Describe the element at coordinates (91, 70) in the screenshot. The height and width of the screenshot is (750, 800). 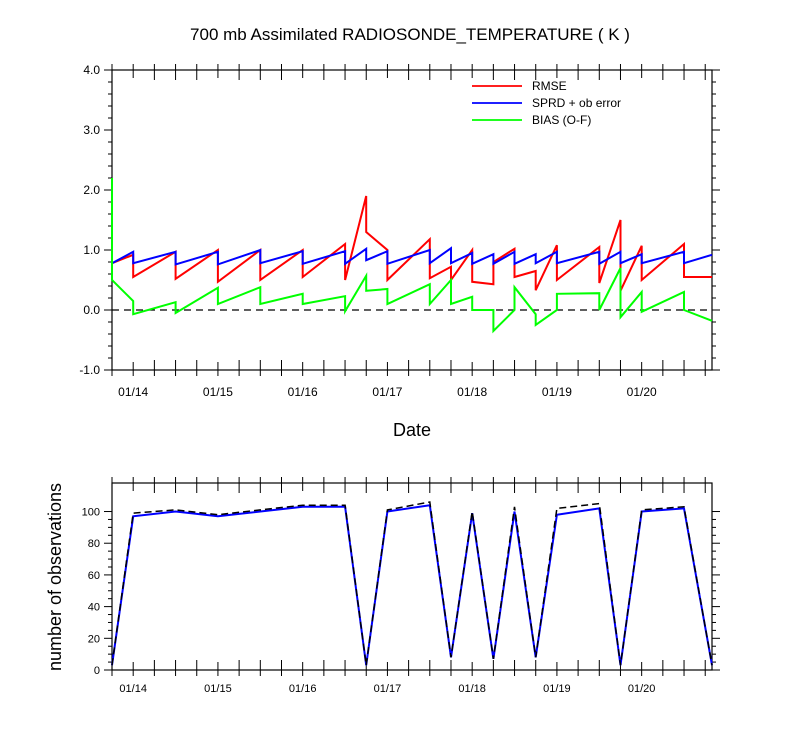
I see `y-tick-label: 4.0` at that location.